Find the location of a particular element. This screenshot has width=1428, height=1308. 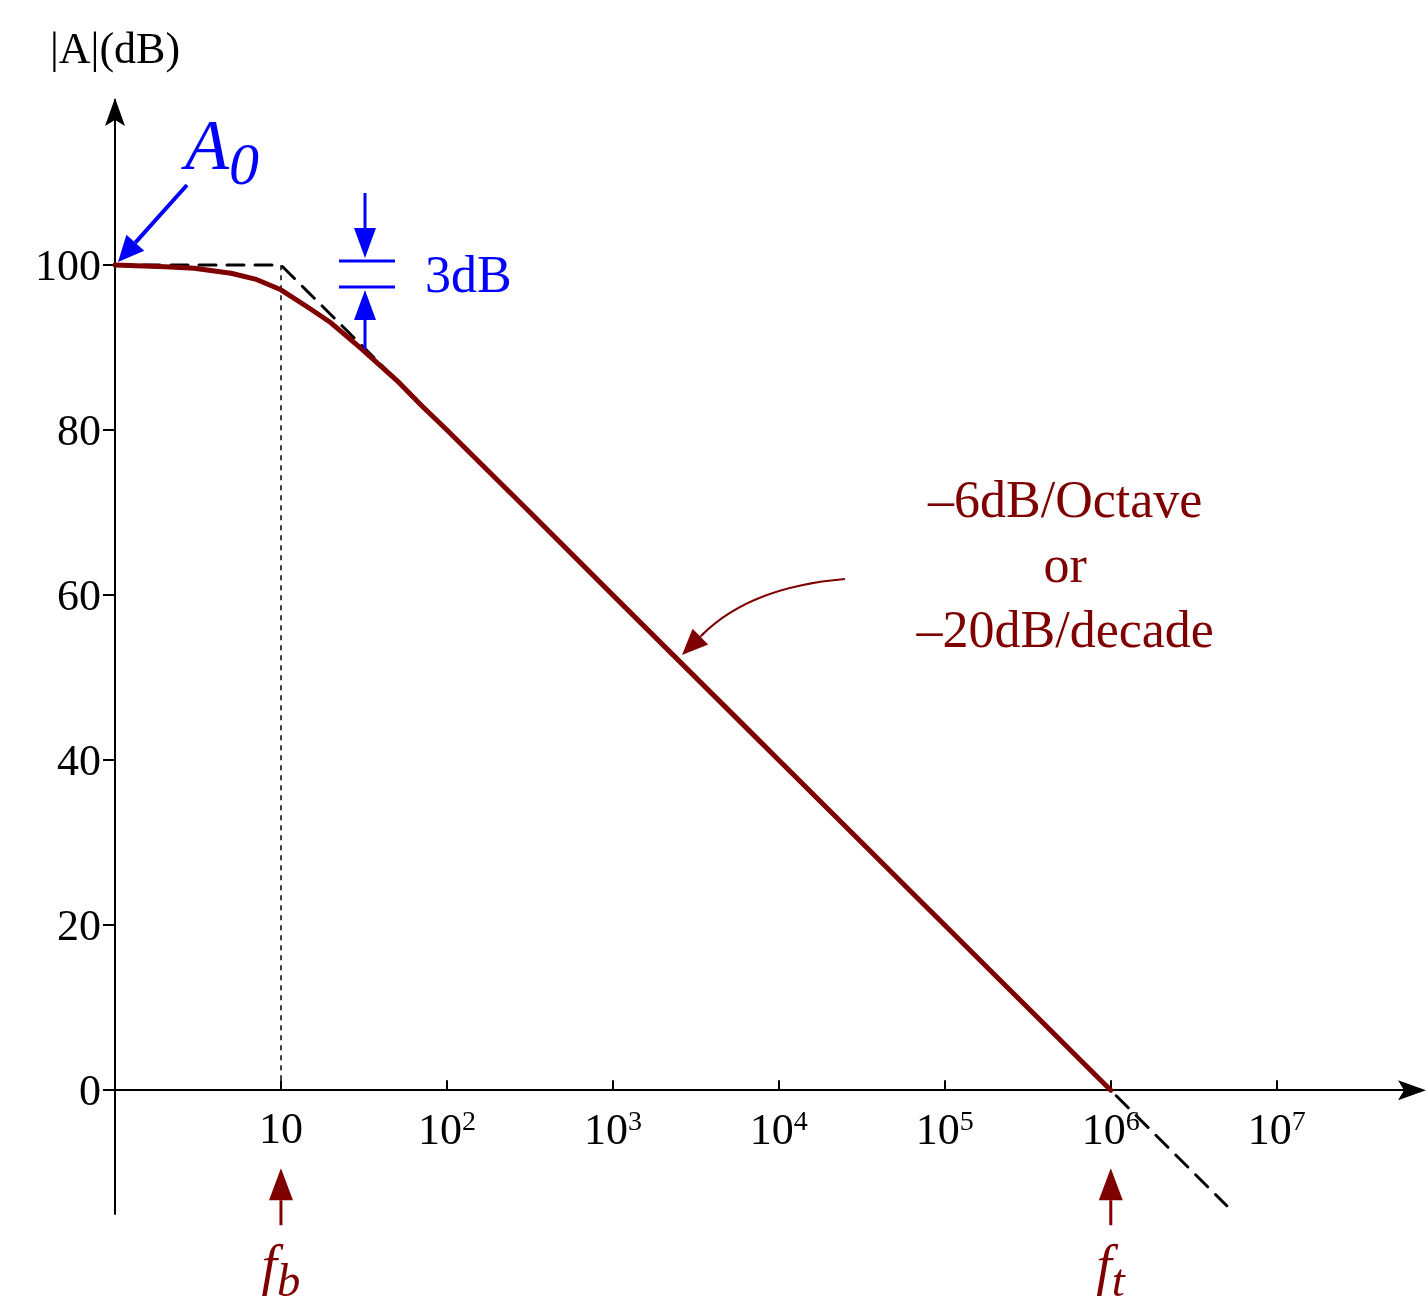

y-tick-label: 20 is located at coordinates (79, 925).